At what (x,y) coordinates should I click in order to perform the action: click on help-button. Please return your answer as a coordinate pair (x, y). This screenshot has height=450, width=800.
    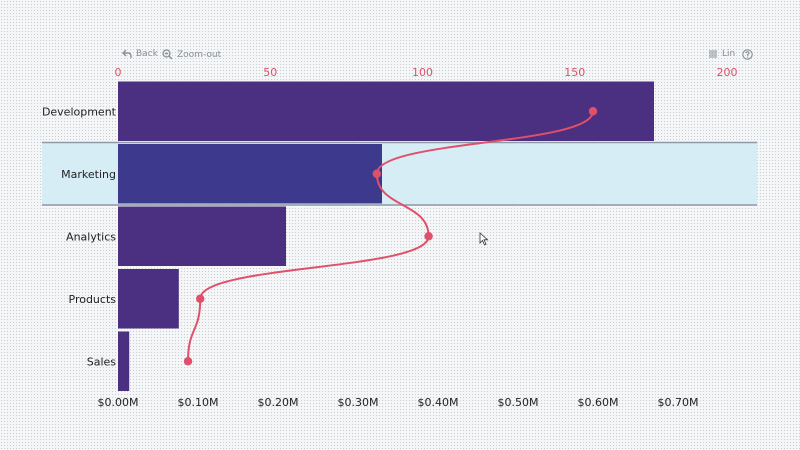
    Looking at the image, I should click on (747, 54).